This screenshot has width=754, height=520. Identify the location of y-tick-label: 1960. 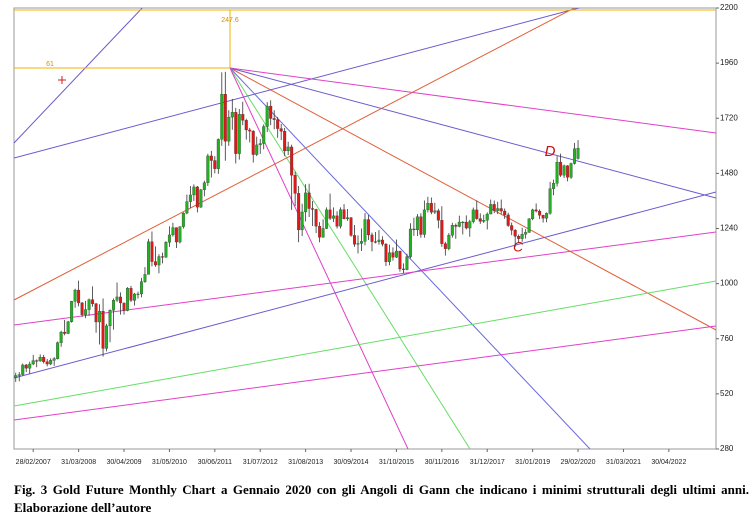
(729, 62).